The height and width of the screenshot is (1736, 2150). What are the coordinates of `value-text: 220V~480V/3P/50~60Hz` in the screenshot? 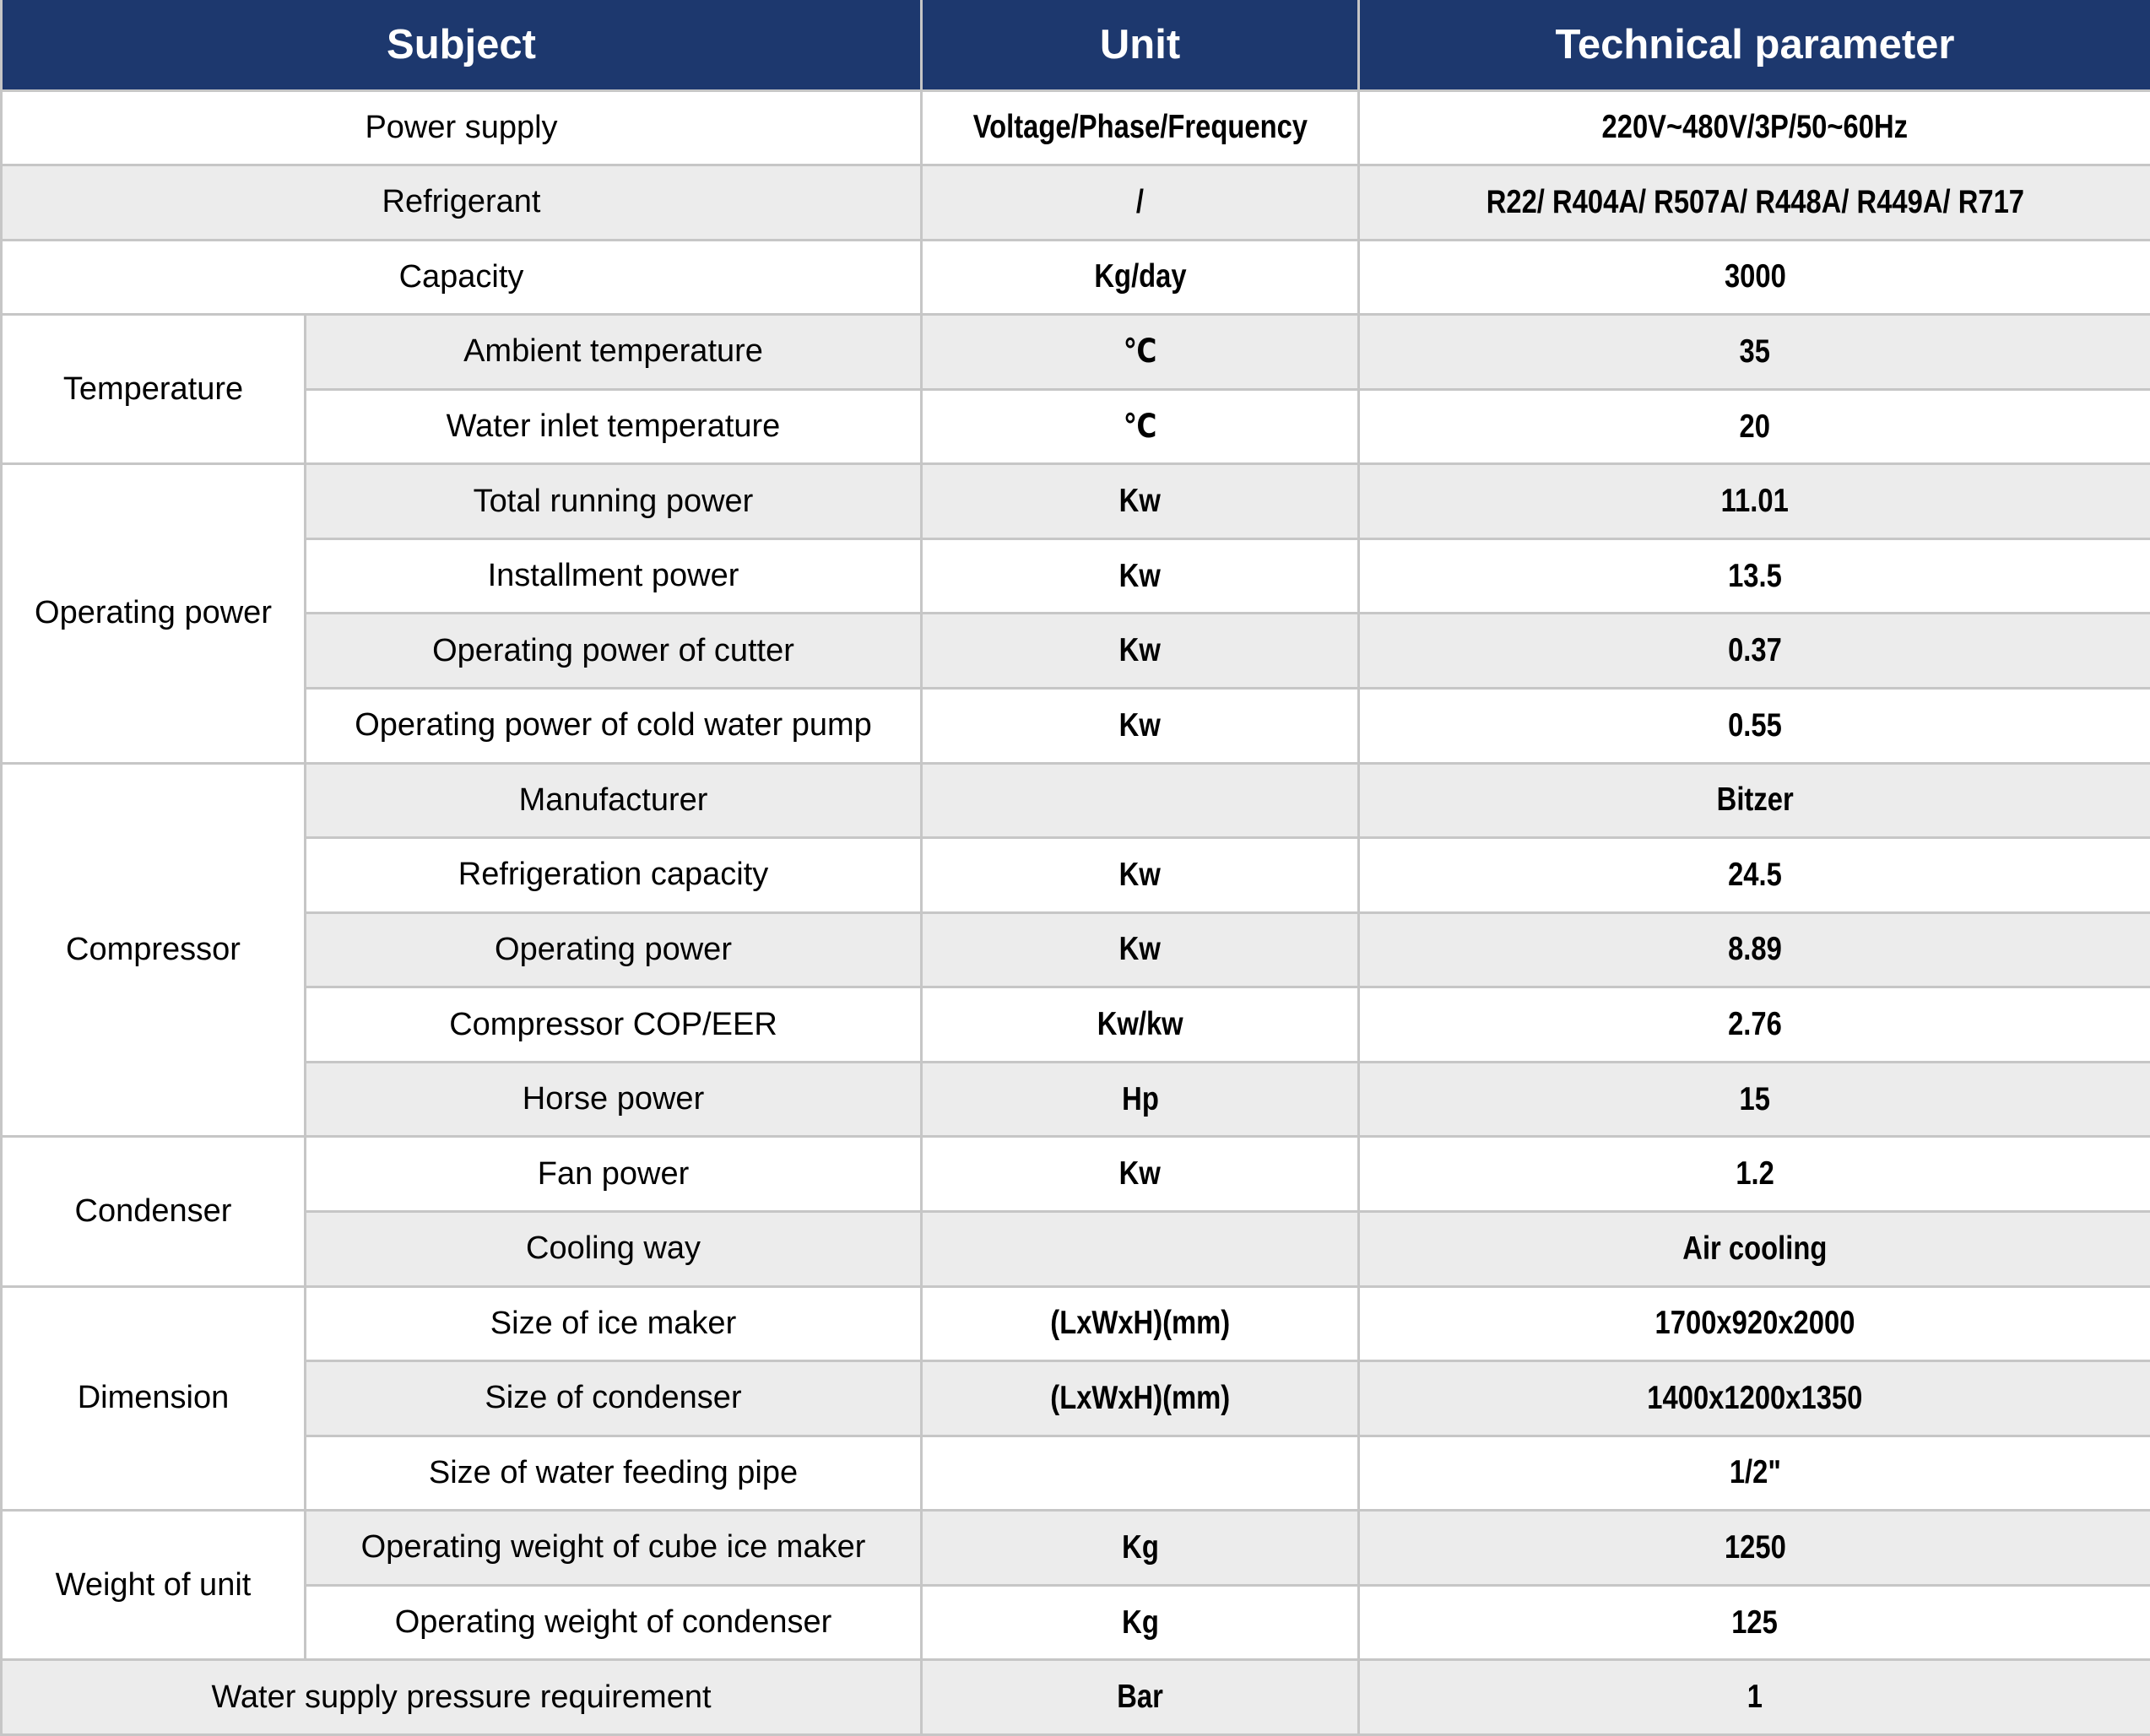 It's located at (1755, 127).